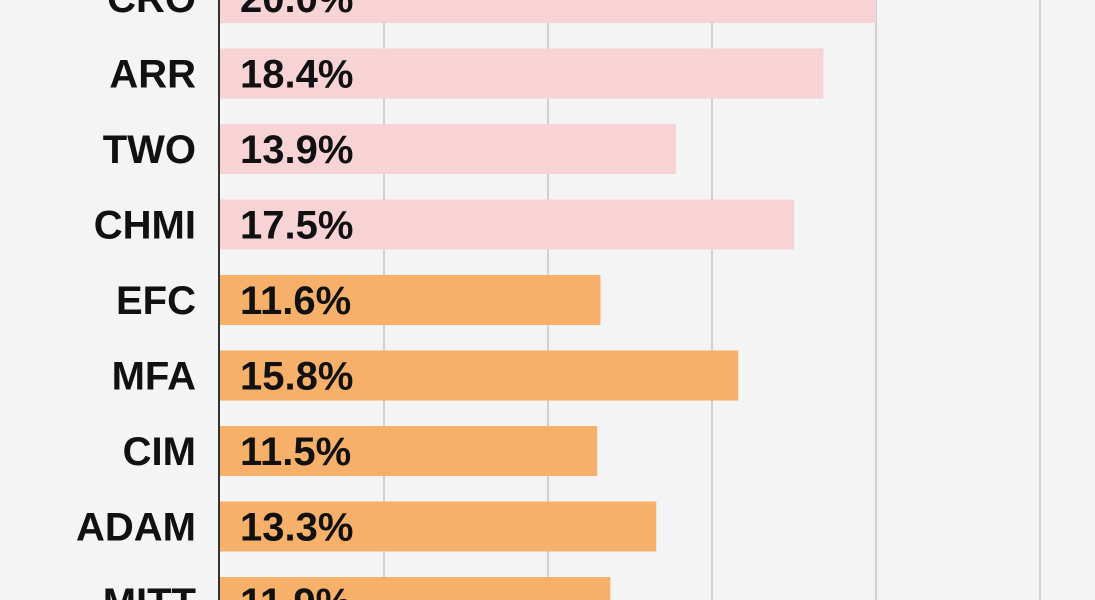 The image size is (1095, 600). Describe the element at coordinates (151, 10) in the screenshot. I see `category-label-cro: CRO` at that location.